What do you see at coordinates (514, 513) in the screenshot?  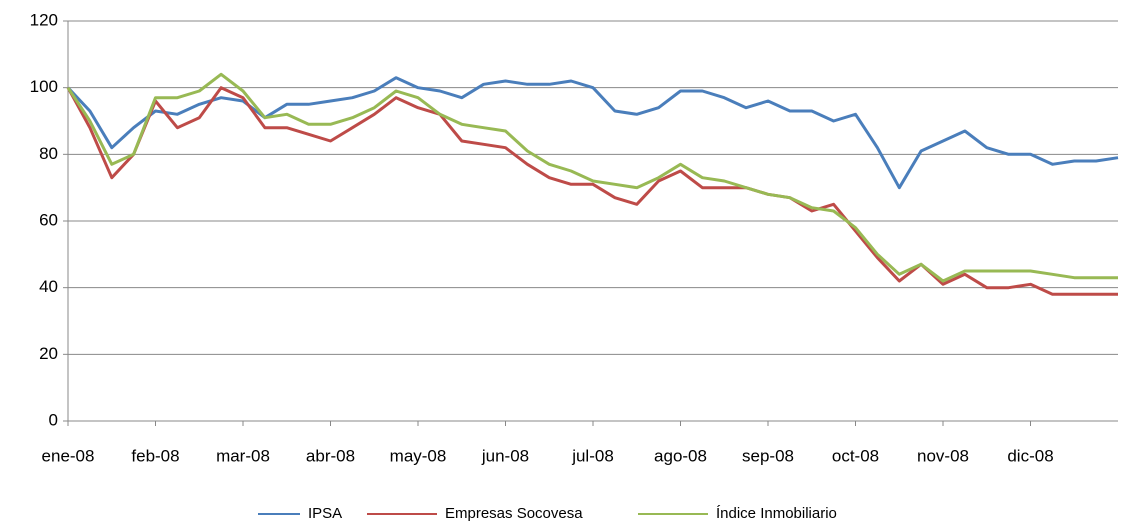 I see `legend-label: Empresas Socovesa` at bounding box center [514, 513].